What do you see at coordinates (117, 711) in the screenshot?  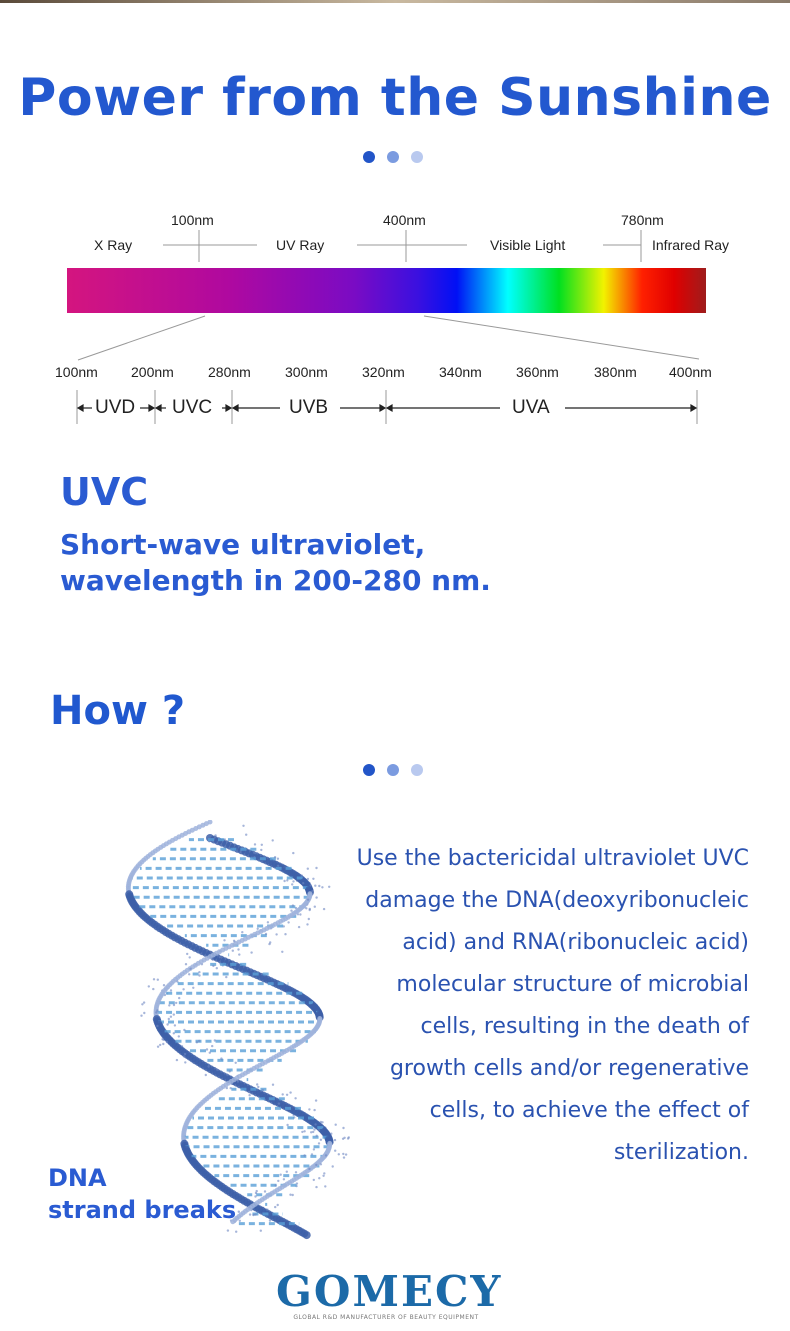 I see `how-heading: How ?` at bounding box center [117, 711].